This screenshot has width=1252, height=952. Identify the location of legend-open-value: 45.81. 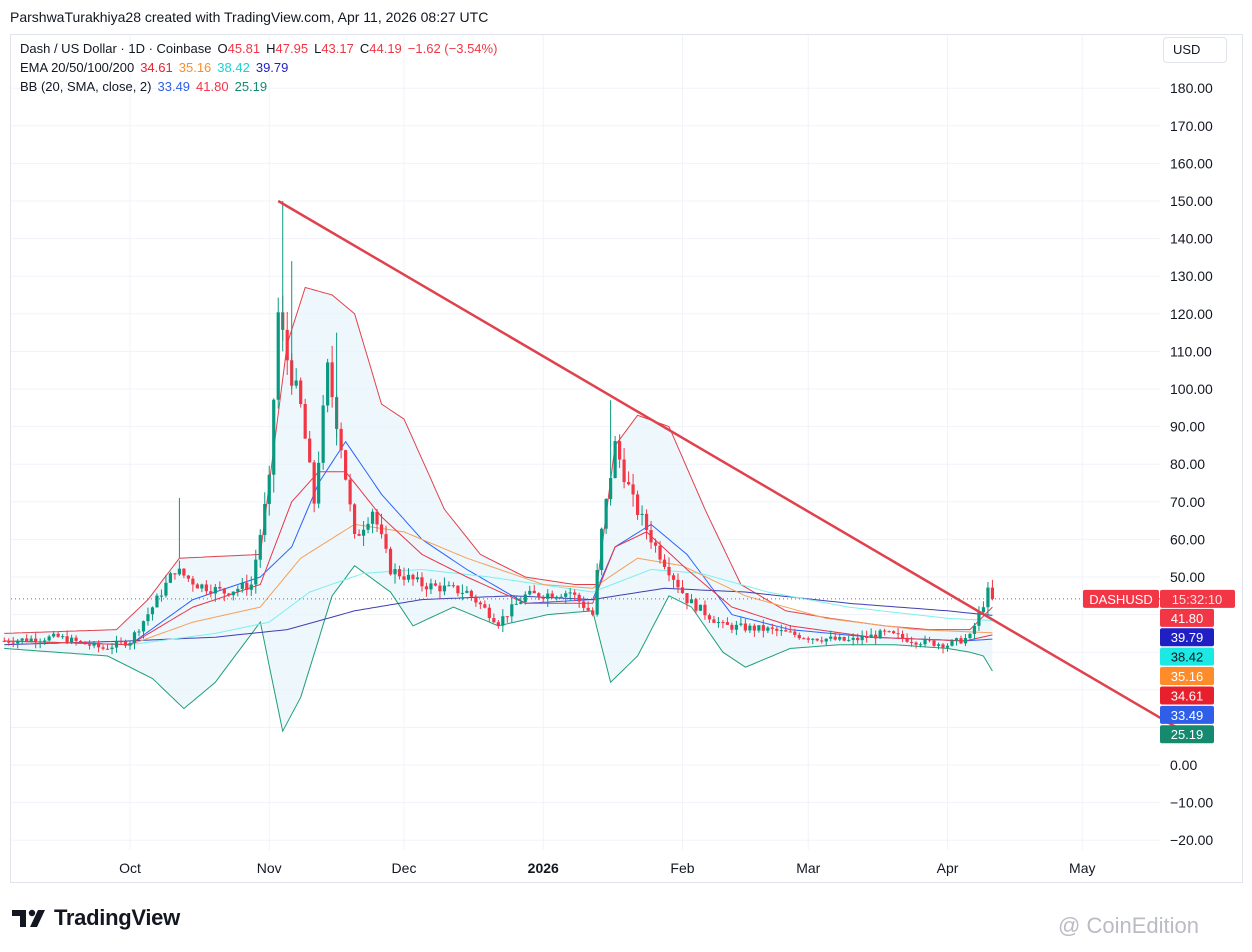
(244, 48).